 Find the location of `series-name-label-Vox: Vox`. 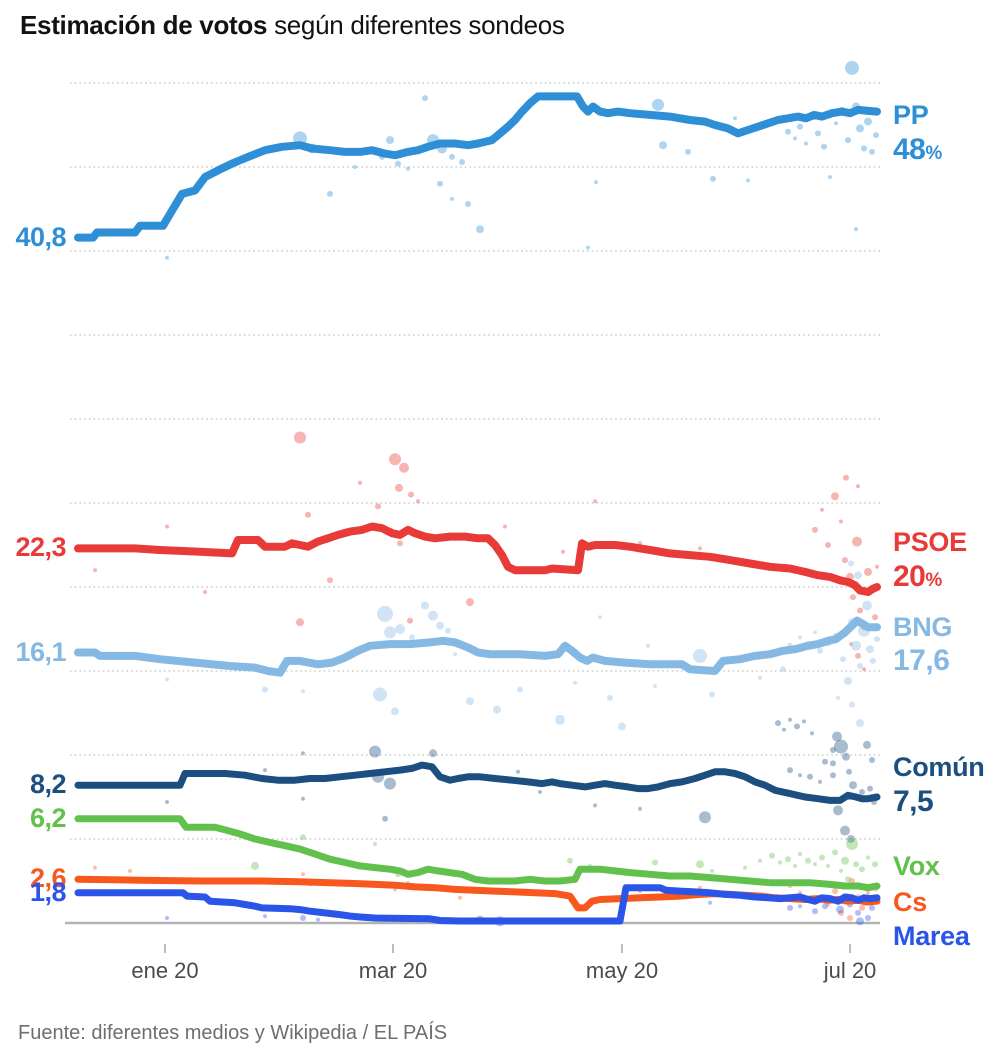

series-name-label-Vox: Vox is located at coordinates (916, 866).